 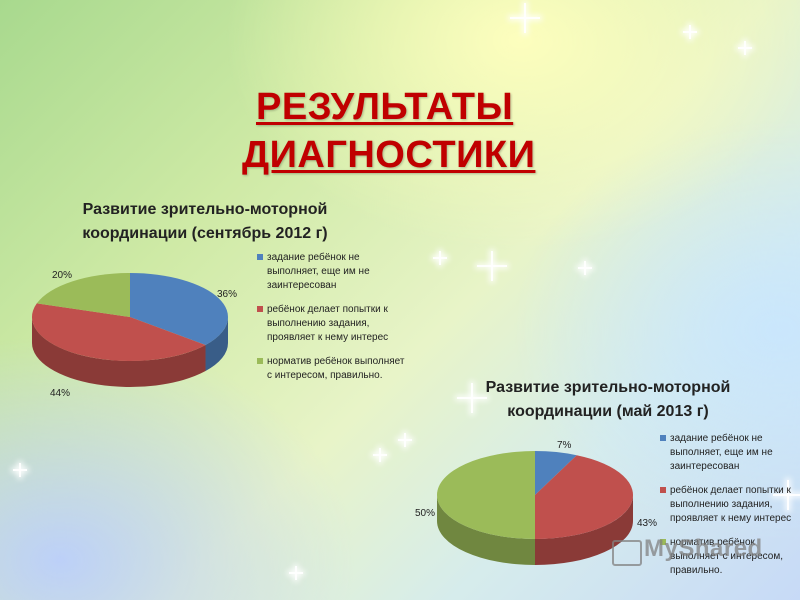 What do you see at coordinates (425, 513) in the screenshot?
I see `chart2-label-green: 50%` at bounding box center [425, 513].